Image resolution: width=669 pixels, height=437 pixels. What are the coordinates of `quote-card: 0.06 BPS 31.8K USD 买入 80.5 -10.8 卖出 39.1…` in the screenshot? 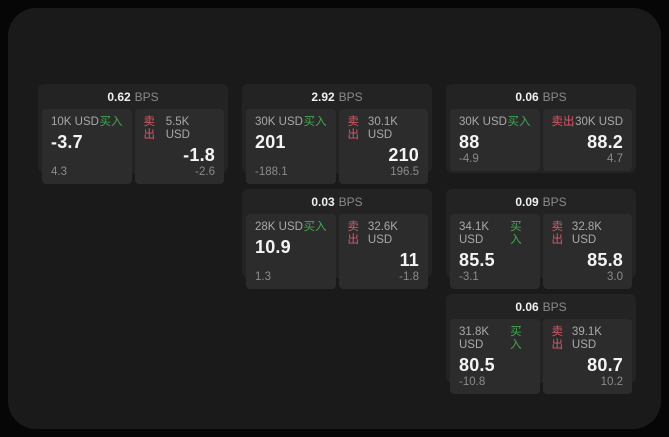 It's located at (541, 344).